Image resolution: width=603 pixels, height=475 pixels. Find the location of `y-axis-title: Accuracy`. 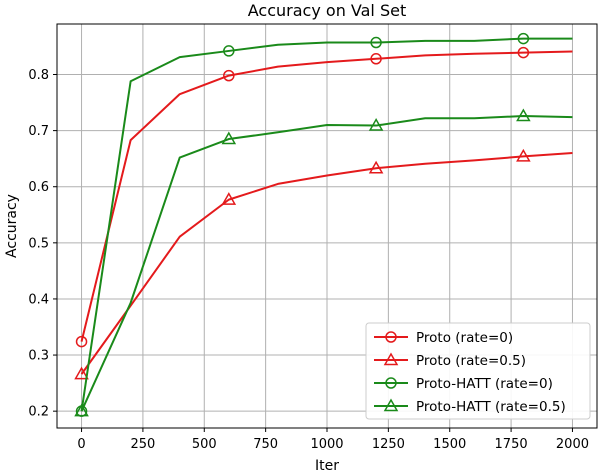

y-axis-title: Accuracy is located at coordinates (12, 226).